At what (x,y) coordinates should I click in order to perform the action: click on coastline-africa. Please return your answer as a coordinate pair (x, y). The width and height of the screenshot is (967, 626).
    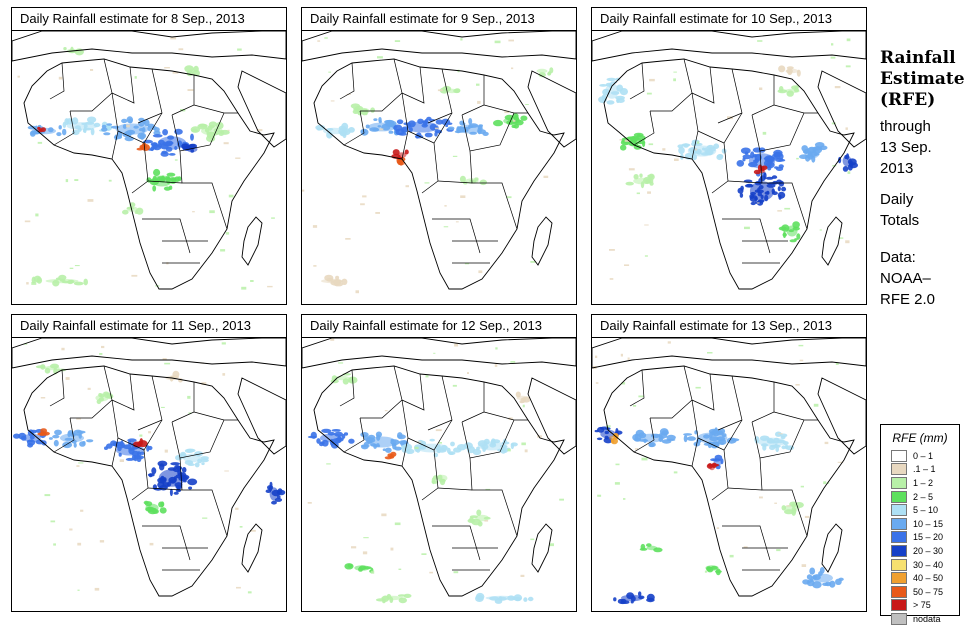
    Looking at the image, I should click on (439, 481).